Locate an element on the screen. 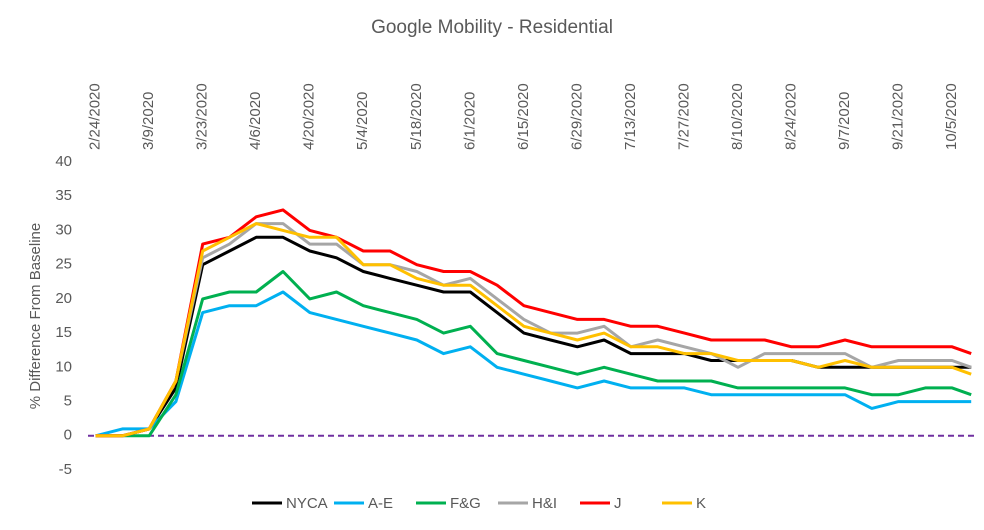 The height and width of the screenshot is (530, 984). legend-label: J is located at coordinates (618, 503).